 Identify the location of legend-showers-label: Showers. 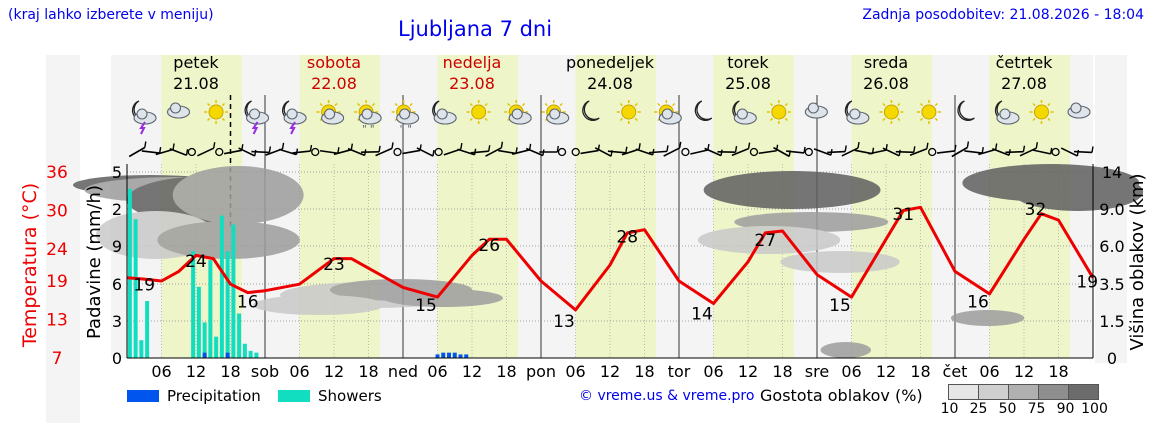
(350, 396).